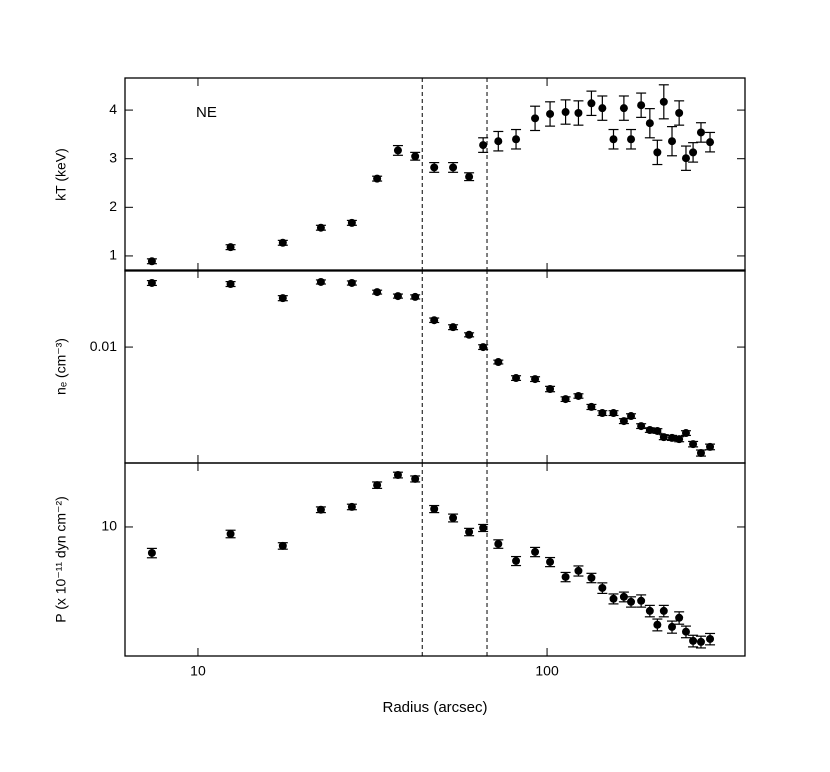  I want to click on x-tick-label: 100, so click(547, 671).